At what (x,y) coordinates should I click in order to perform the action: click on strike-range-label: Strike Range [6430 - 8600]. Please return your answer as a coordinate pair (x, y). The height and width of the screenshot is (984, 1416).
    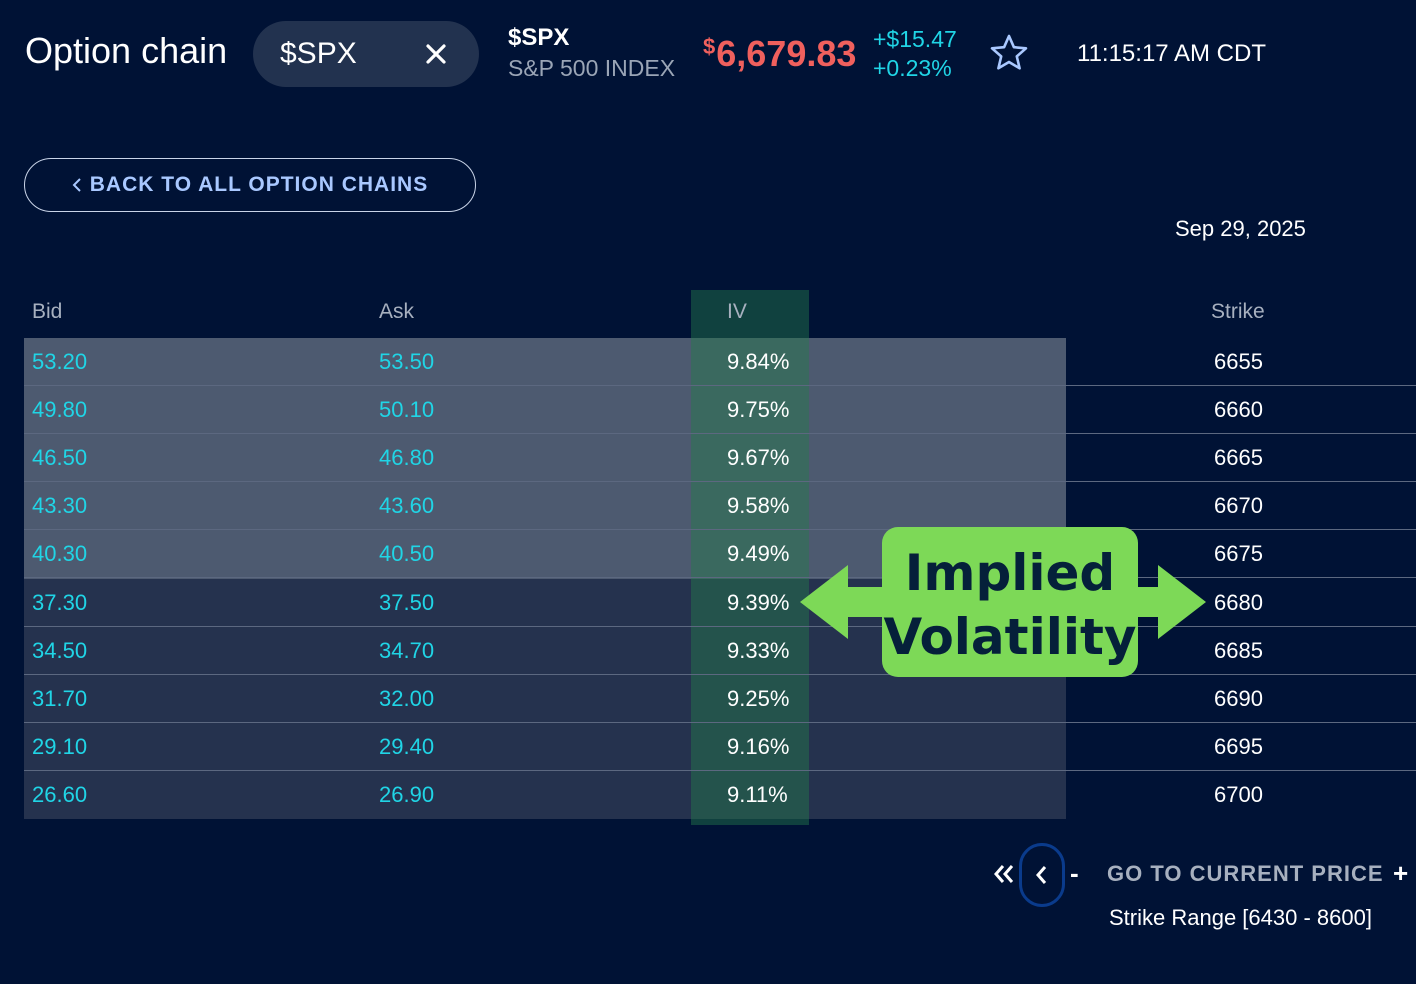
    Looking at the image, I should click on (1240, 917).